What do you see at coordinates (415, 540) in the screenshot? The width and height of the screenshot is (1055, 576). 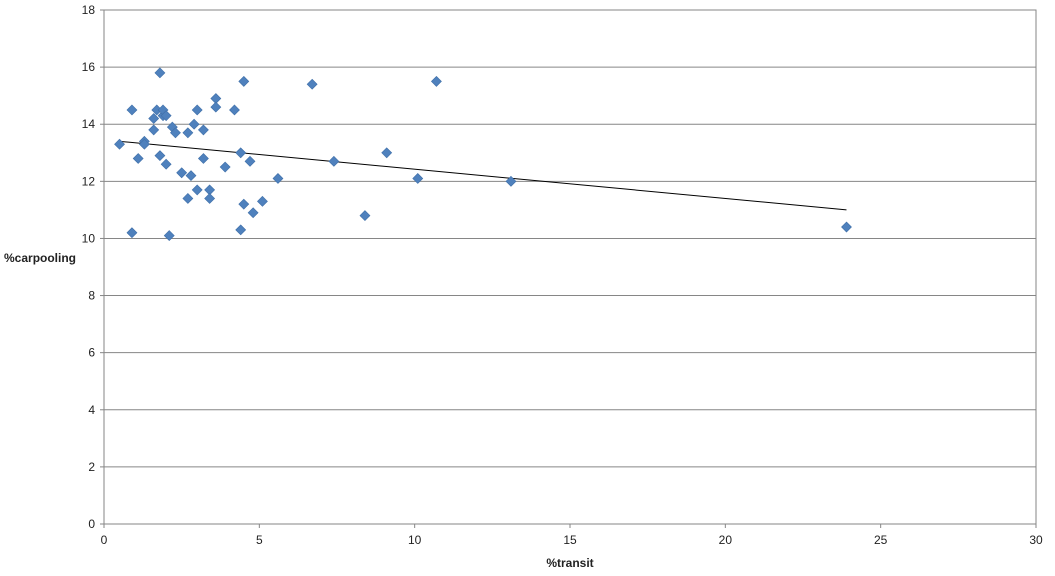 I see `x-tick-label: 10` at bounding box center [415, 540].